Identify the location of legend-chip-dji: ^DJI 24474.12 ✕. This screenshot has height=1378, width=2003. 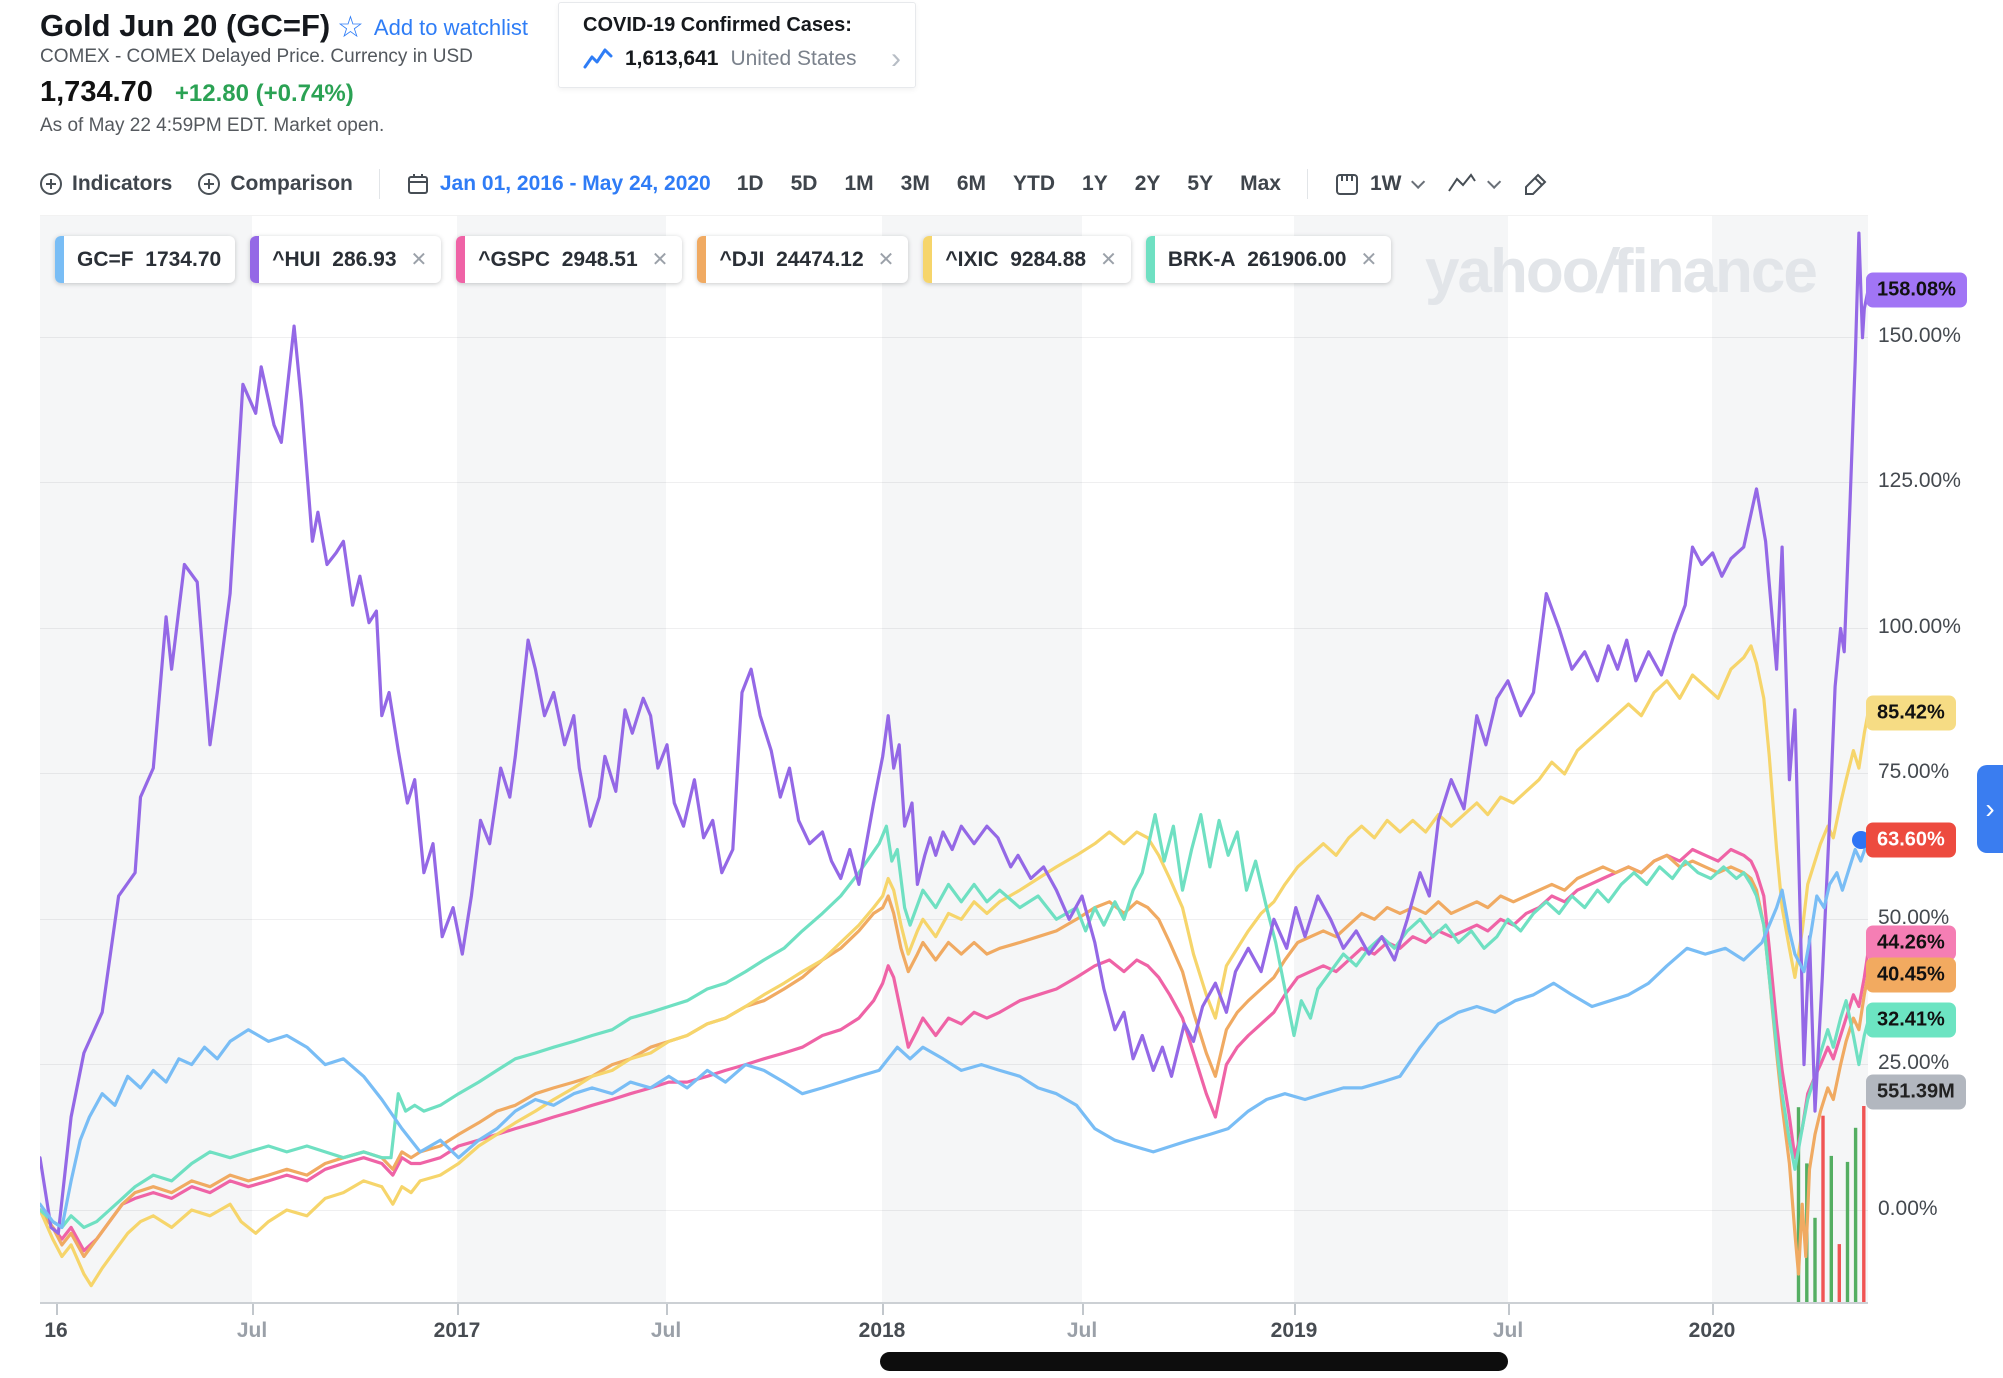
(803, 259).